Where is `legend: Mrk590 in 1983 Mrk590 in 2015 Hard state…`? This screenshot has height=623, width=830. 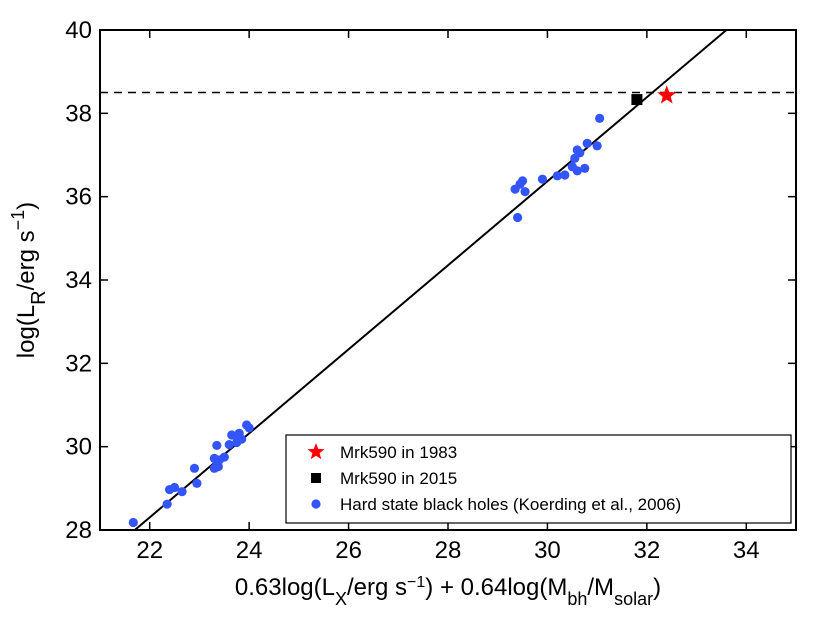
legend: Mrk590 in 1983 Mrk590 in 2015 Hard state… is located at coordinates (538, 479).